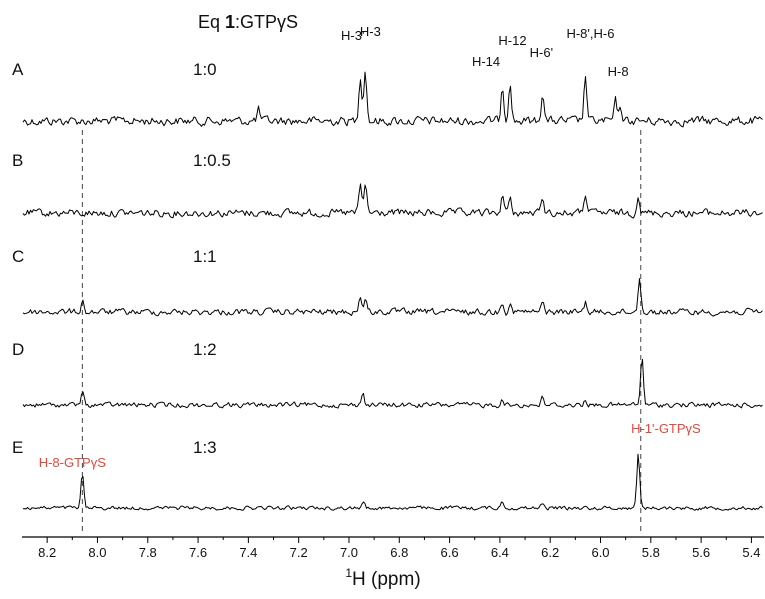  Describe the element at coordinates (205, 256) in the screenshot. I see `ratio-label-c: 1:1` at that location.